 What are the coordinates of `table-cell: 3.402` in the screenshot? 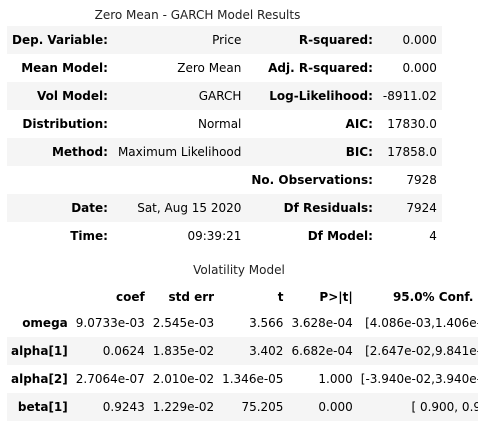 It's located at (253, 351).